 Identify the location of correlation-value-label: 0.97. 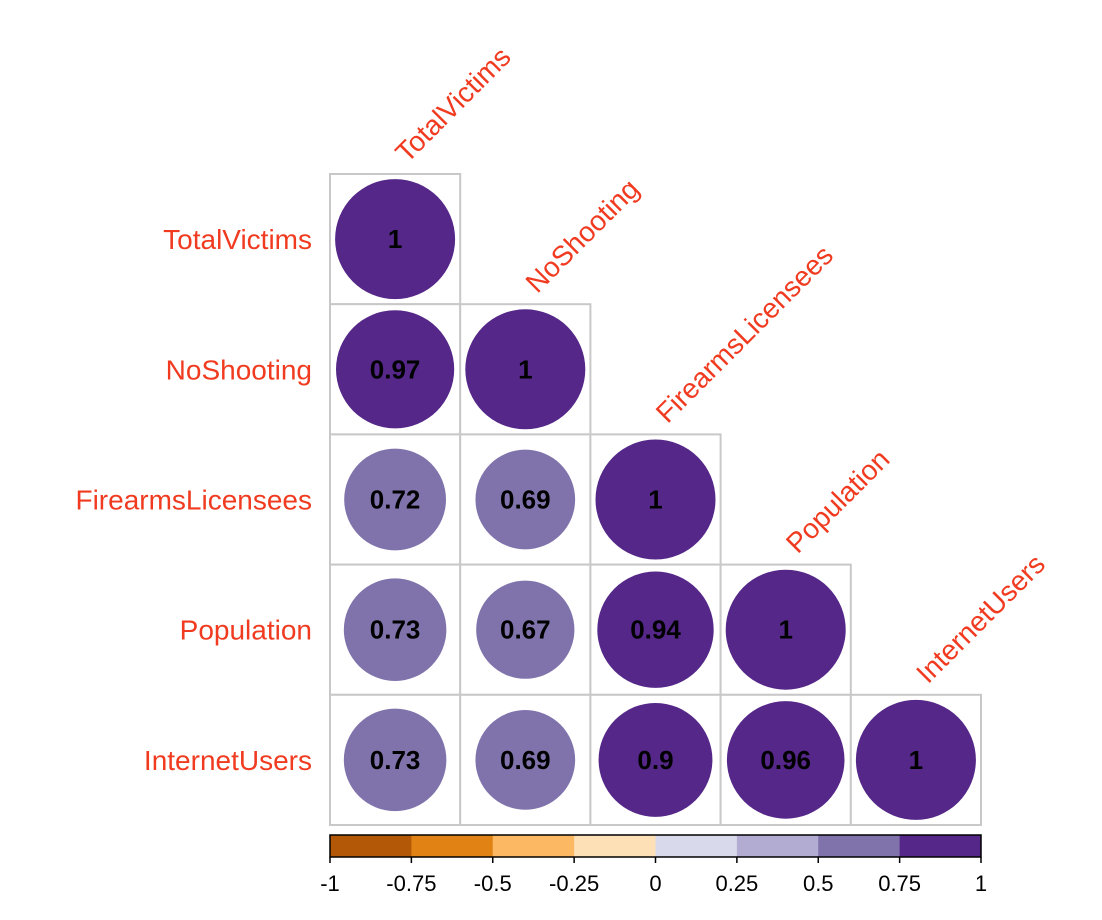
(395, 369).